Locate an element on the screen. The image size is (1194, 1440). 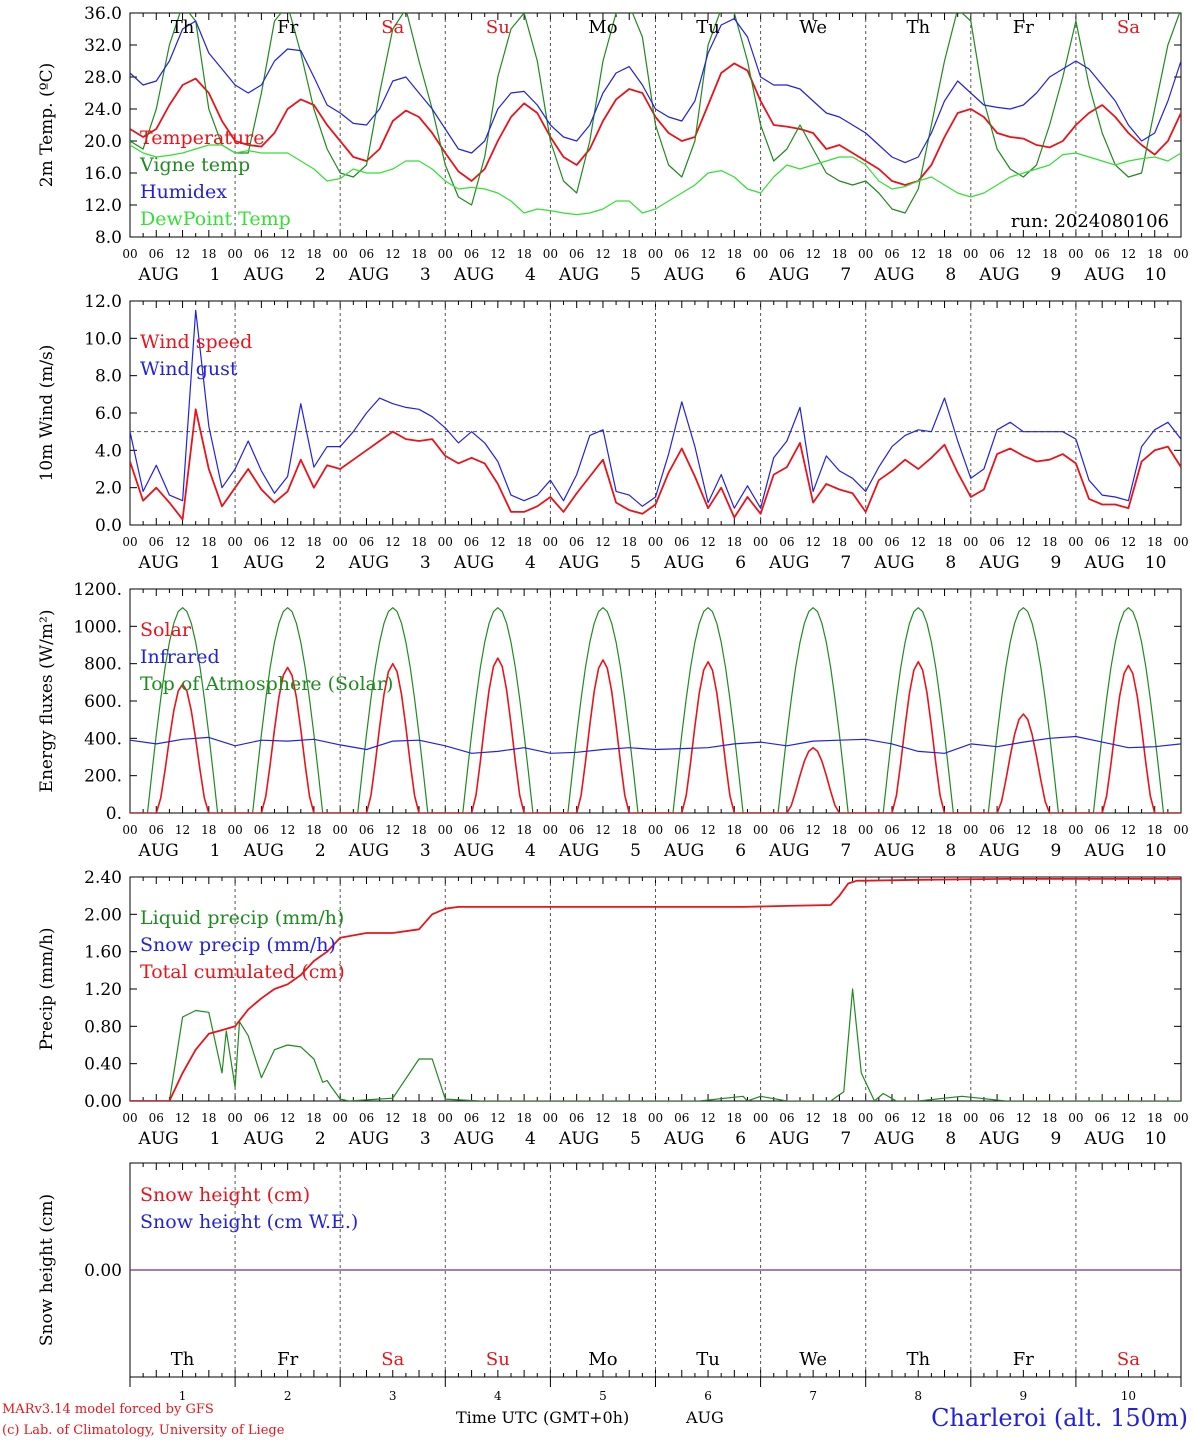
vigne-temp-line is located at coordinates (655, 113).